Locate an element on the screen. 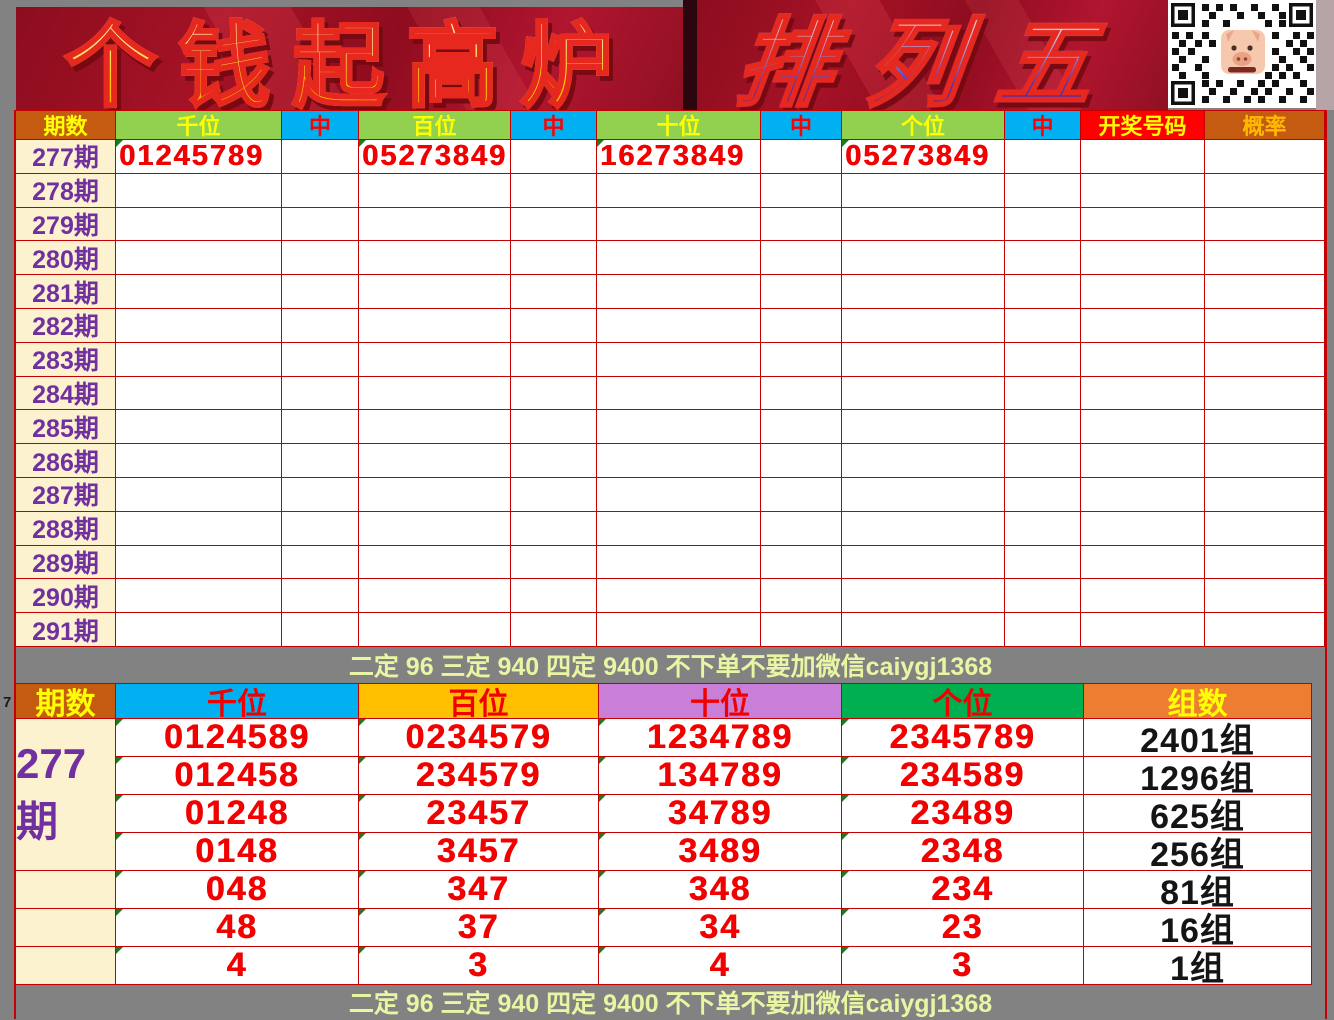 This screenshot has width=1334, height=1020. table-row: 4 3 4 3 1组 is located at coordinates (720, 965).